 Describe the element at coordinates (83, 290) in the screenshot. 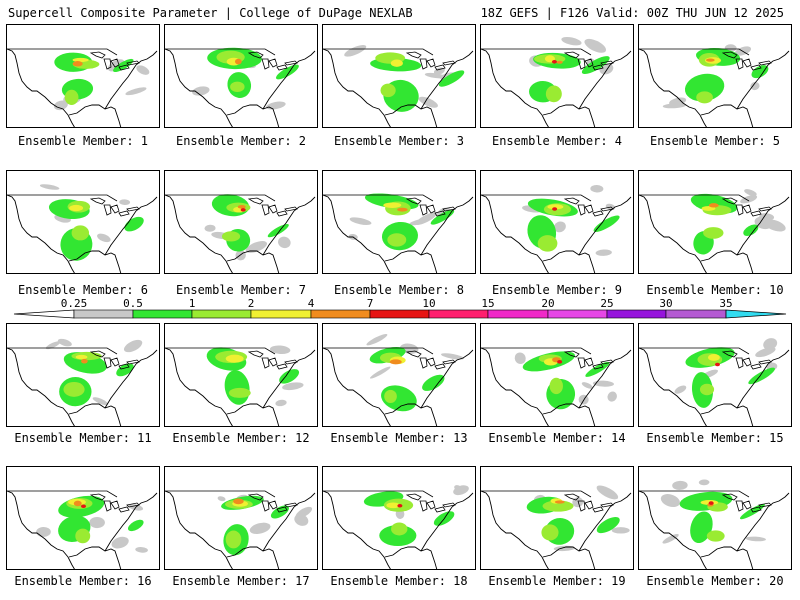

I see `ensemble-member-label: Ensemble Member: 6` at that location.